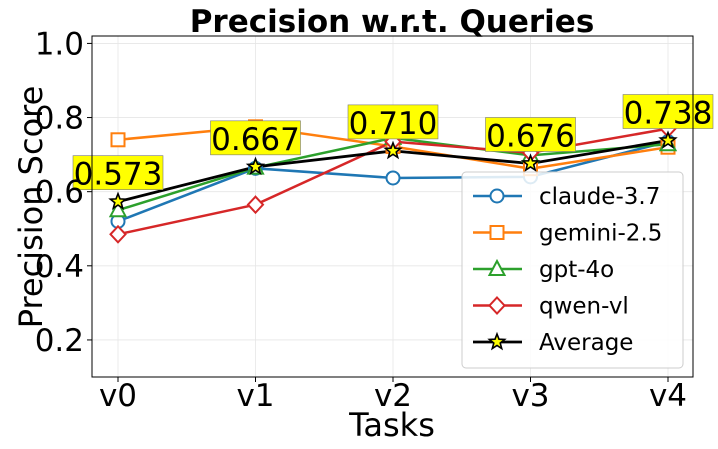  I want to click on data-label-text: 0.573, so click(118, 175).